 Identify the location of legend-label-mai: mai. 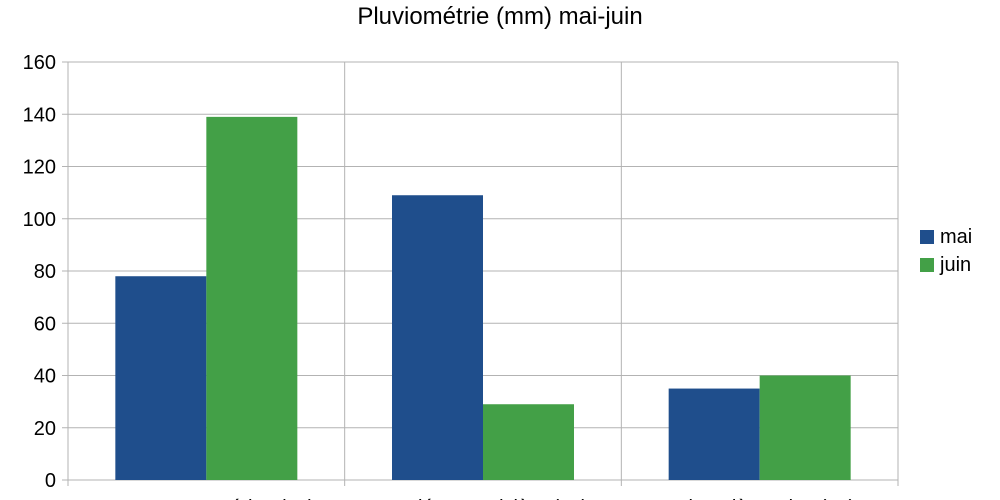
(956, 236).